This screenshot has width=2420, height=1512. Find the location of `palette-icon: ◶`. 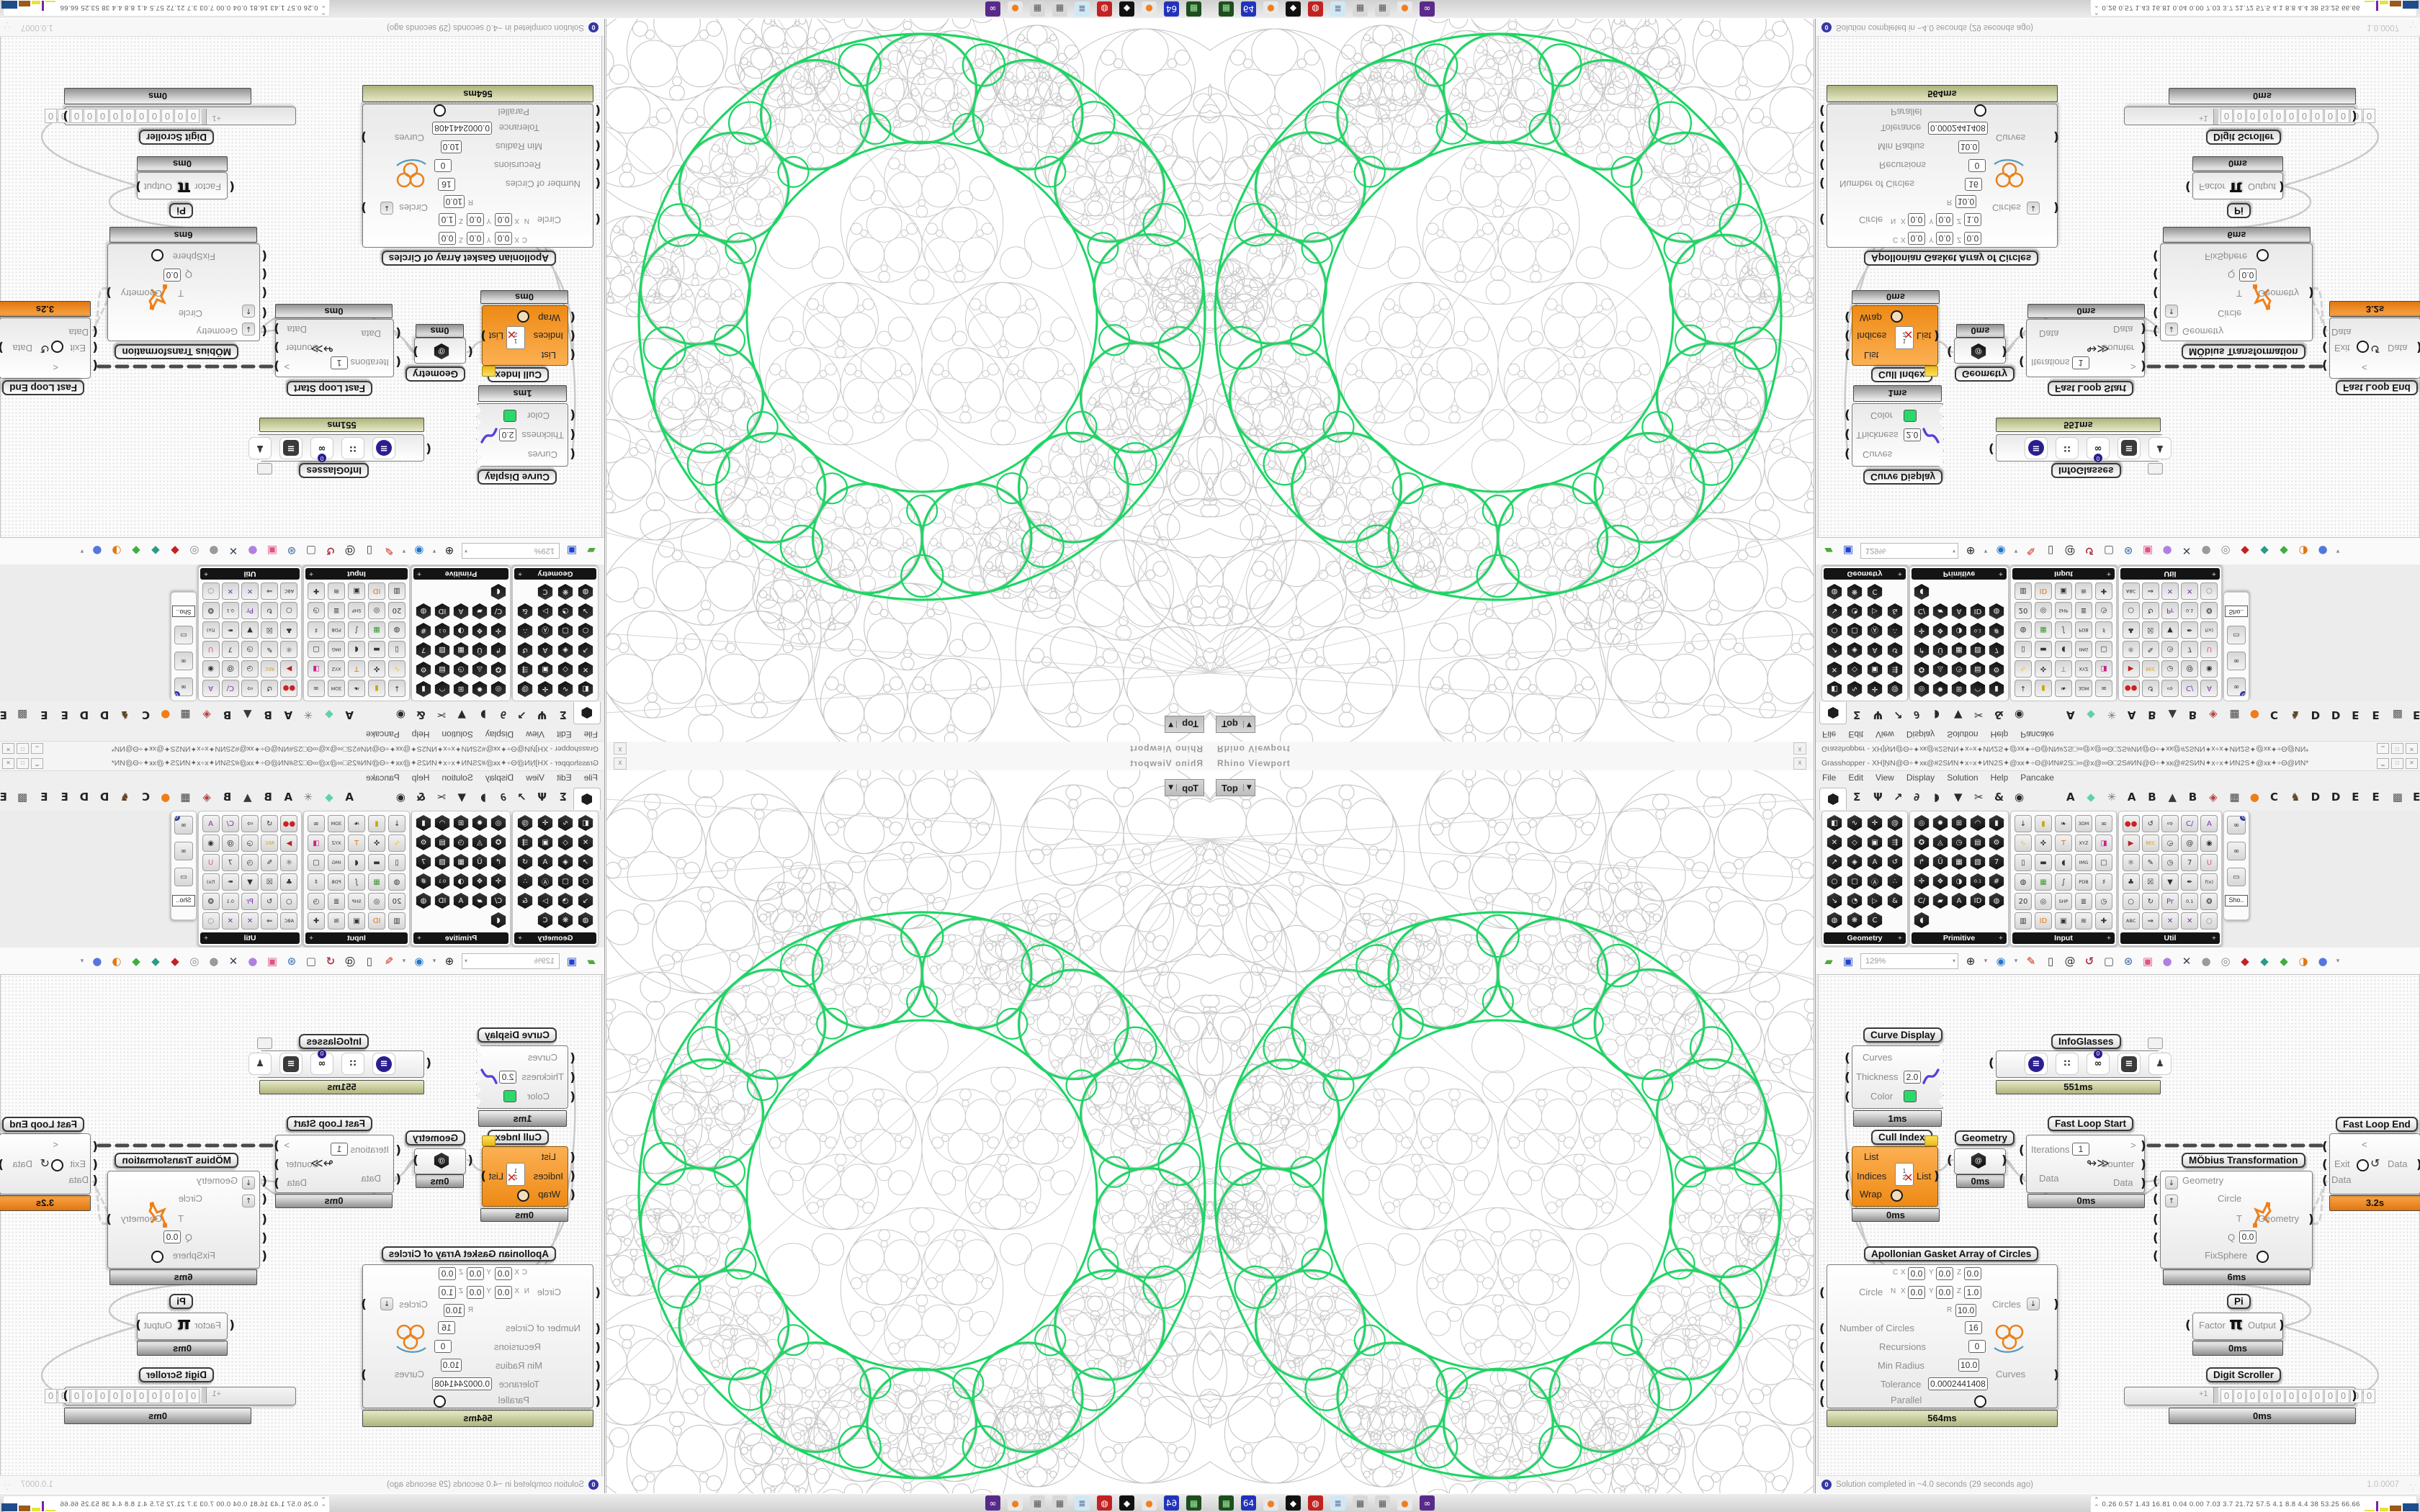

palette-icon: ◶ is located at coordinates (2170, 843).